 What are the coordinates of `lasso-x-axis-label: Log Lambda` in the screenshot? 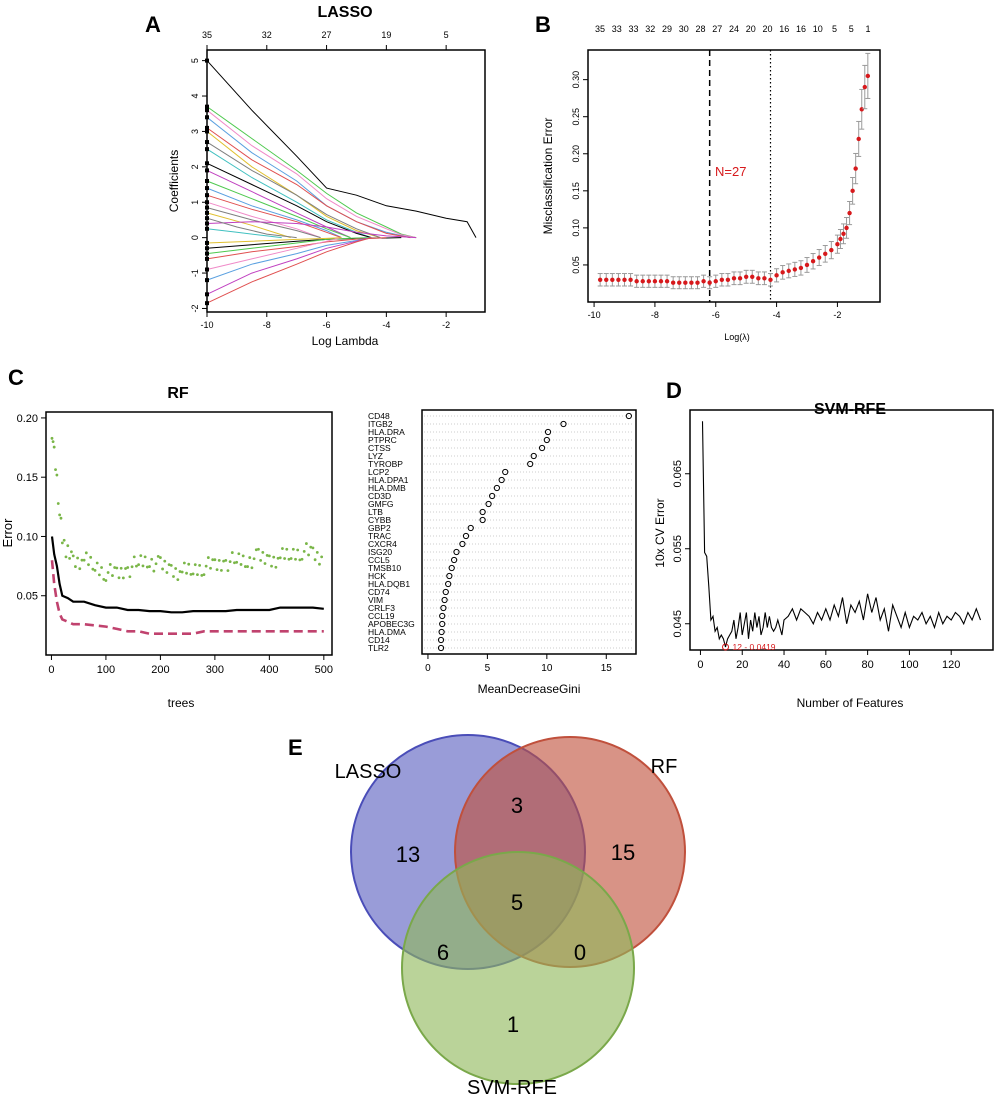 It's located at (345, 341).